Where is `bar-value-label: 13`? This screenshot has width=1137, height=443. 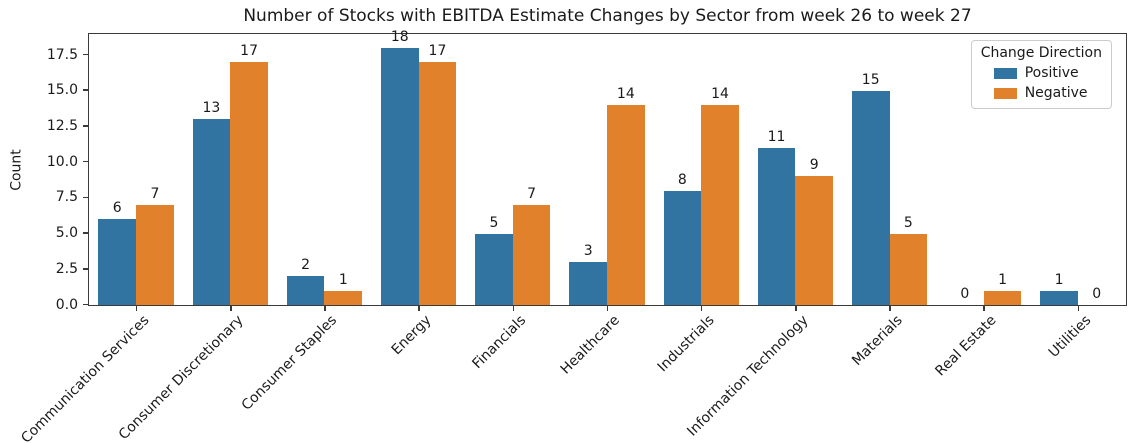 bar-value-label: 13 is located at coordinates (211, 108).